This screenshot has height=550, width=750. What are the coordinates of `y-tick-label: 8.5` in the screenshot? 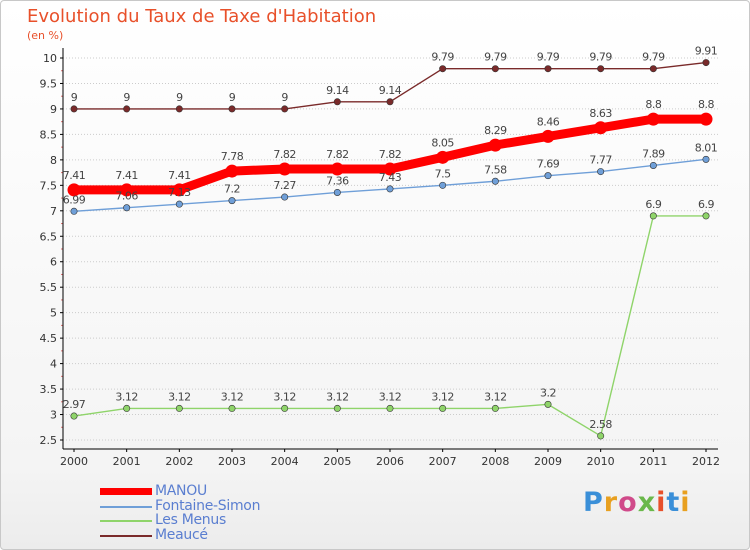 It's located at (49, 134).